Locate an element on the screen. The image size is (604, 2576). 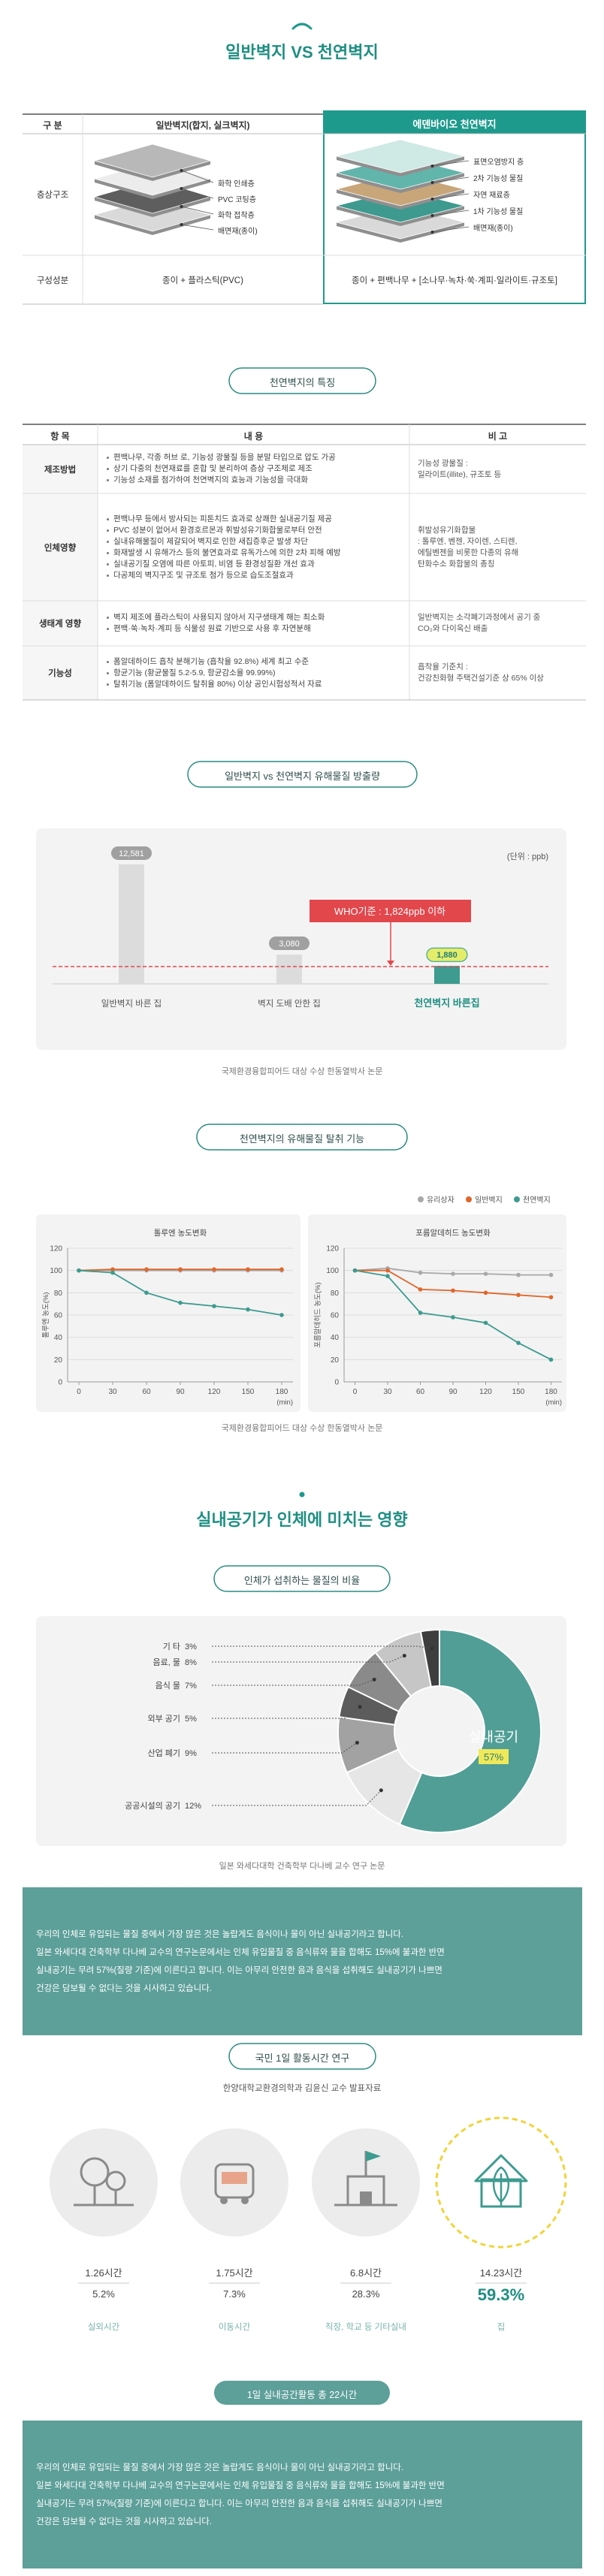
table-header: 일반벽지(합지, 실크벽지) is located at coordinates (203, 125).